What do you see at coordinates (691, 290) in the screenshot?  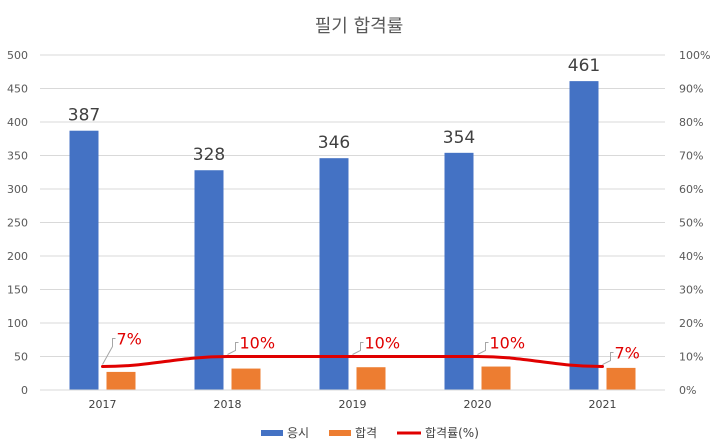 I see `y2-tick-label: 30%` at bounding box center [691, 290].